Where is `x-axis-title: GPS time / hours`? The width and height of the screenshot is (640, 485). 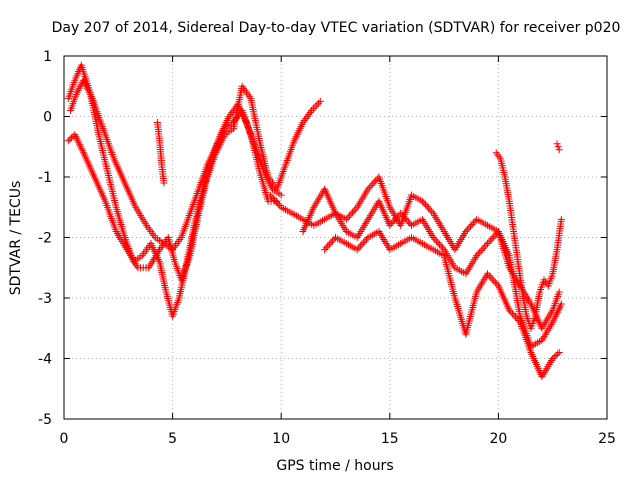
x-axis-title: GPS time / hours is located at coordinates (334, 466).